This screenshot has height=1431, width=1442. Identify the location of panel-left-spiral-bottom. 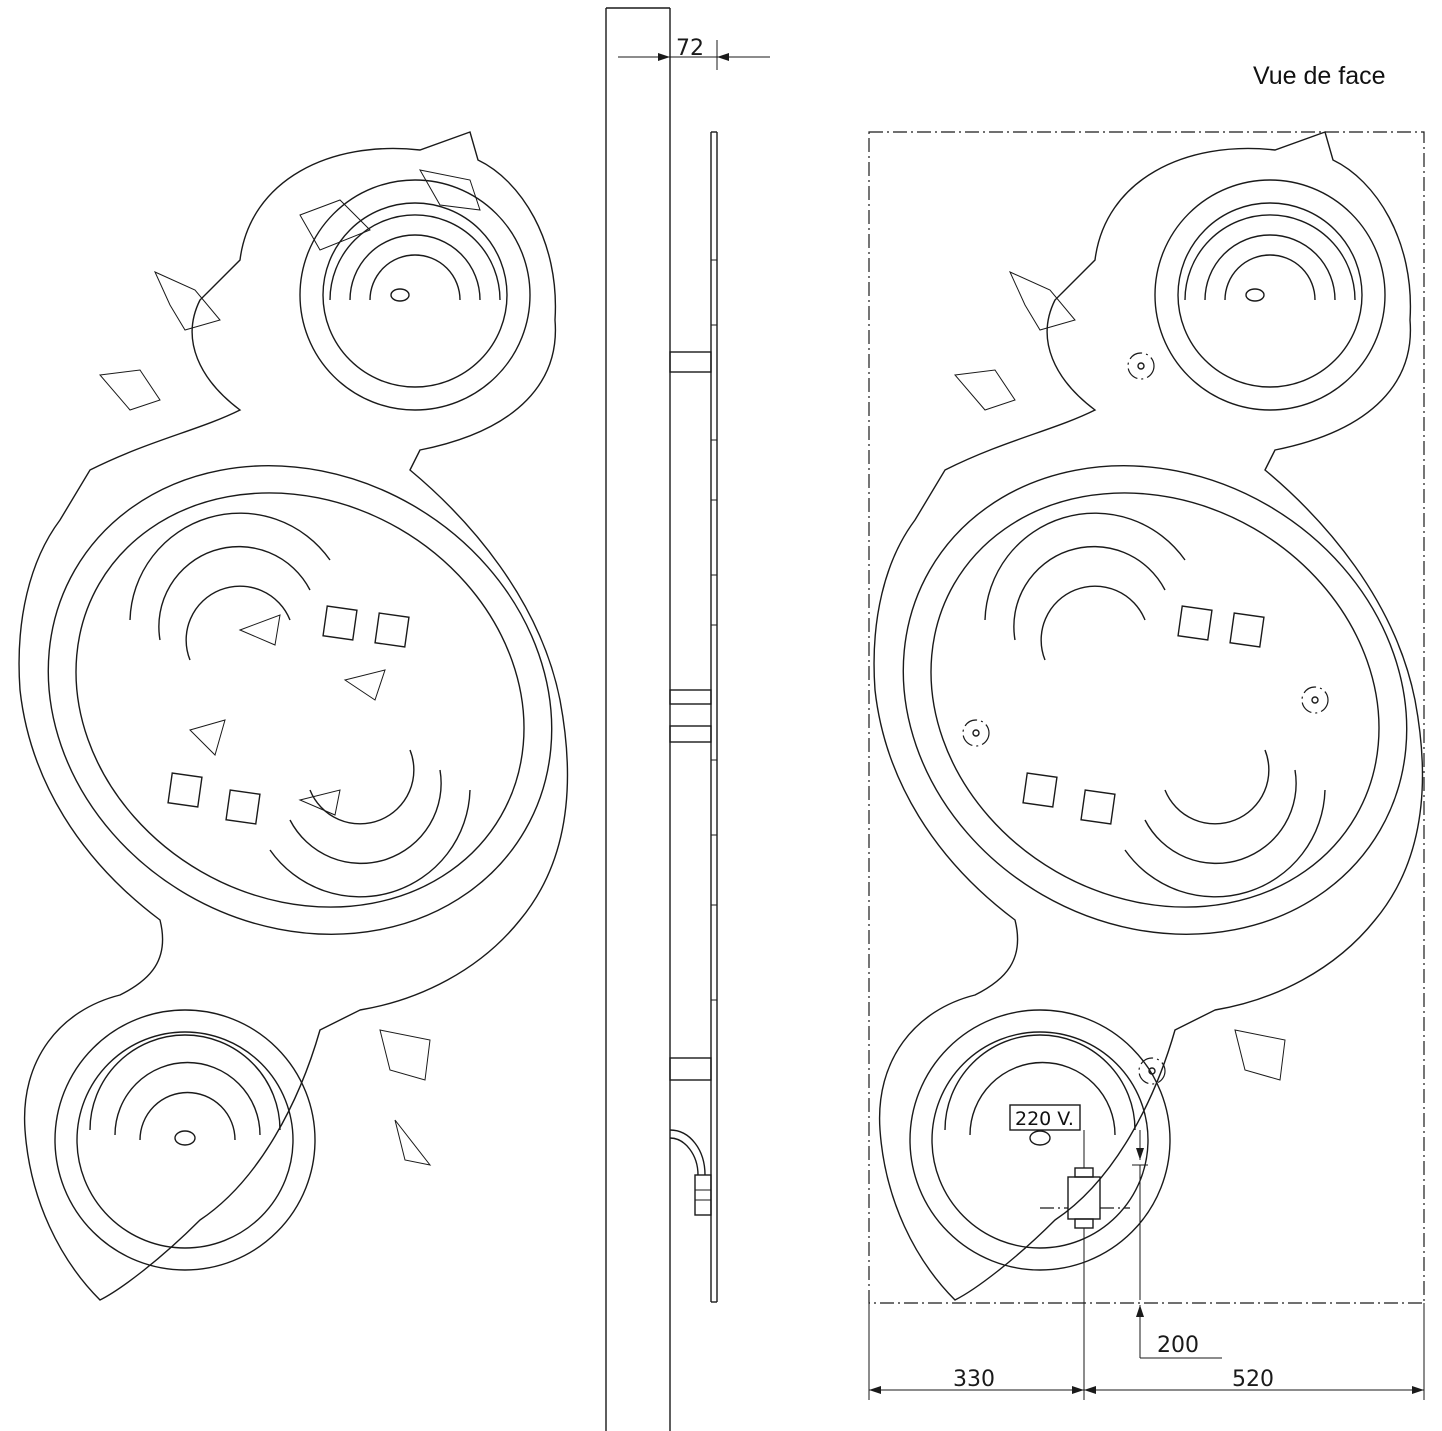
(185, 1140).